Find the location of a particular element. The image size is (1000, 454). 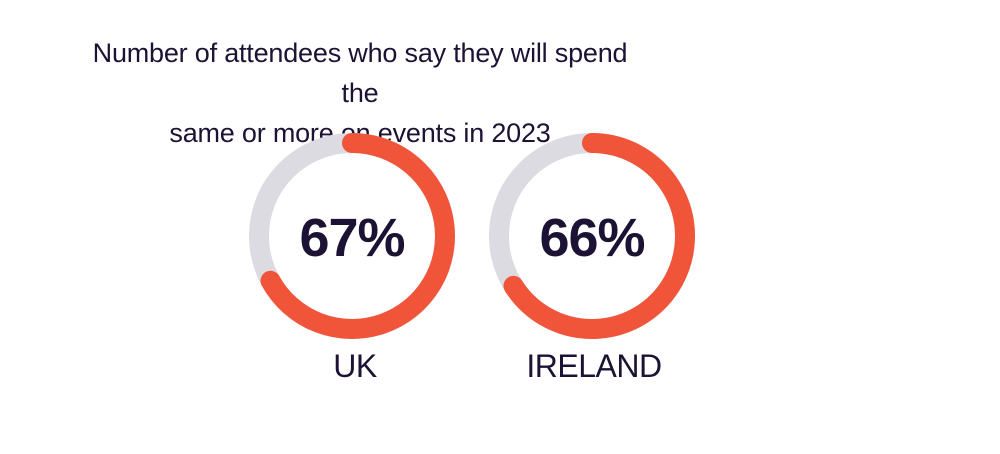

donut-uk: 67% UK is located at coordinates (352, 258).